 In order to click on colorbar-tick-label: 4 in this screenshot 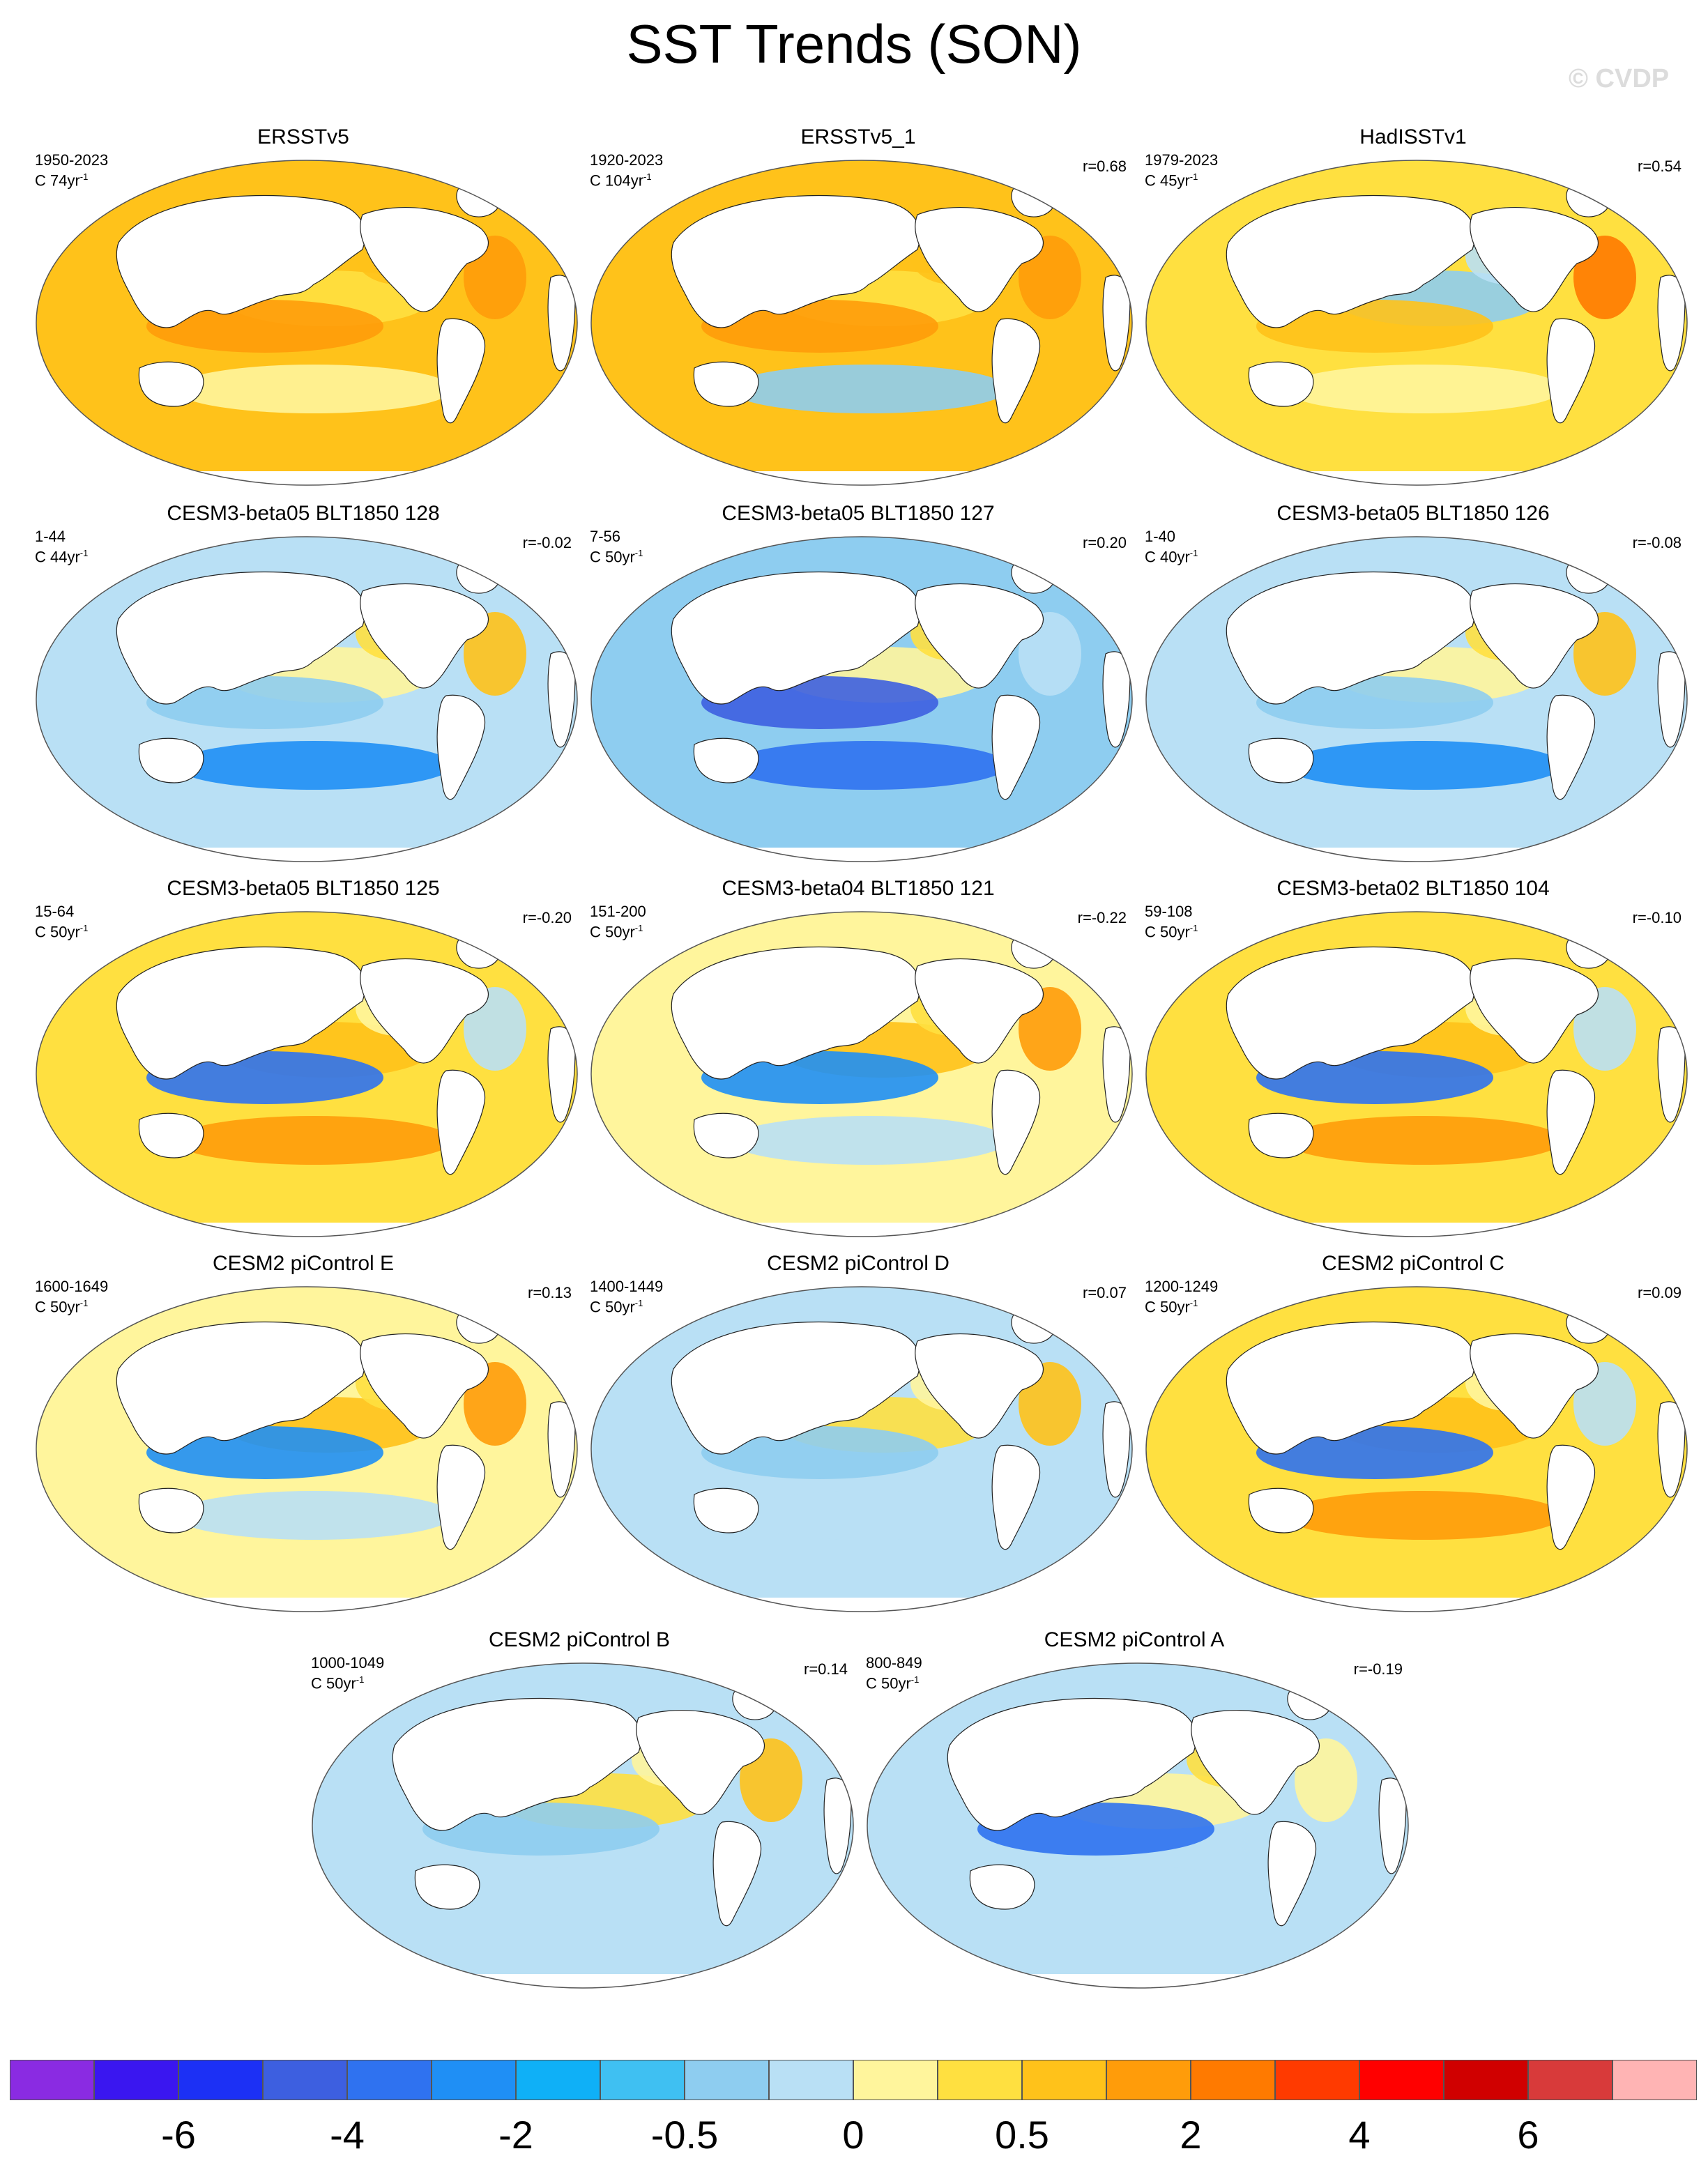, I will do `click(1359, 2135)`.